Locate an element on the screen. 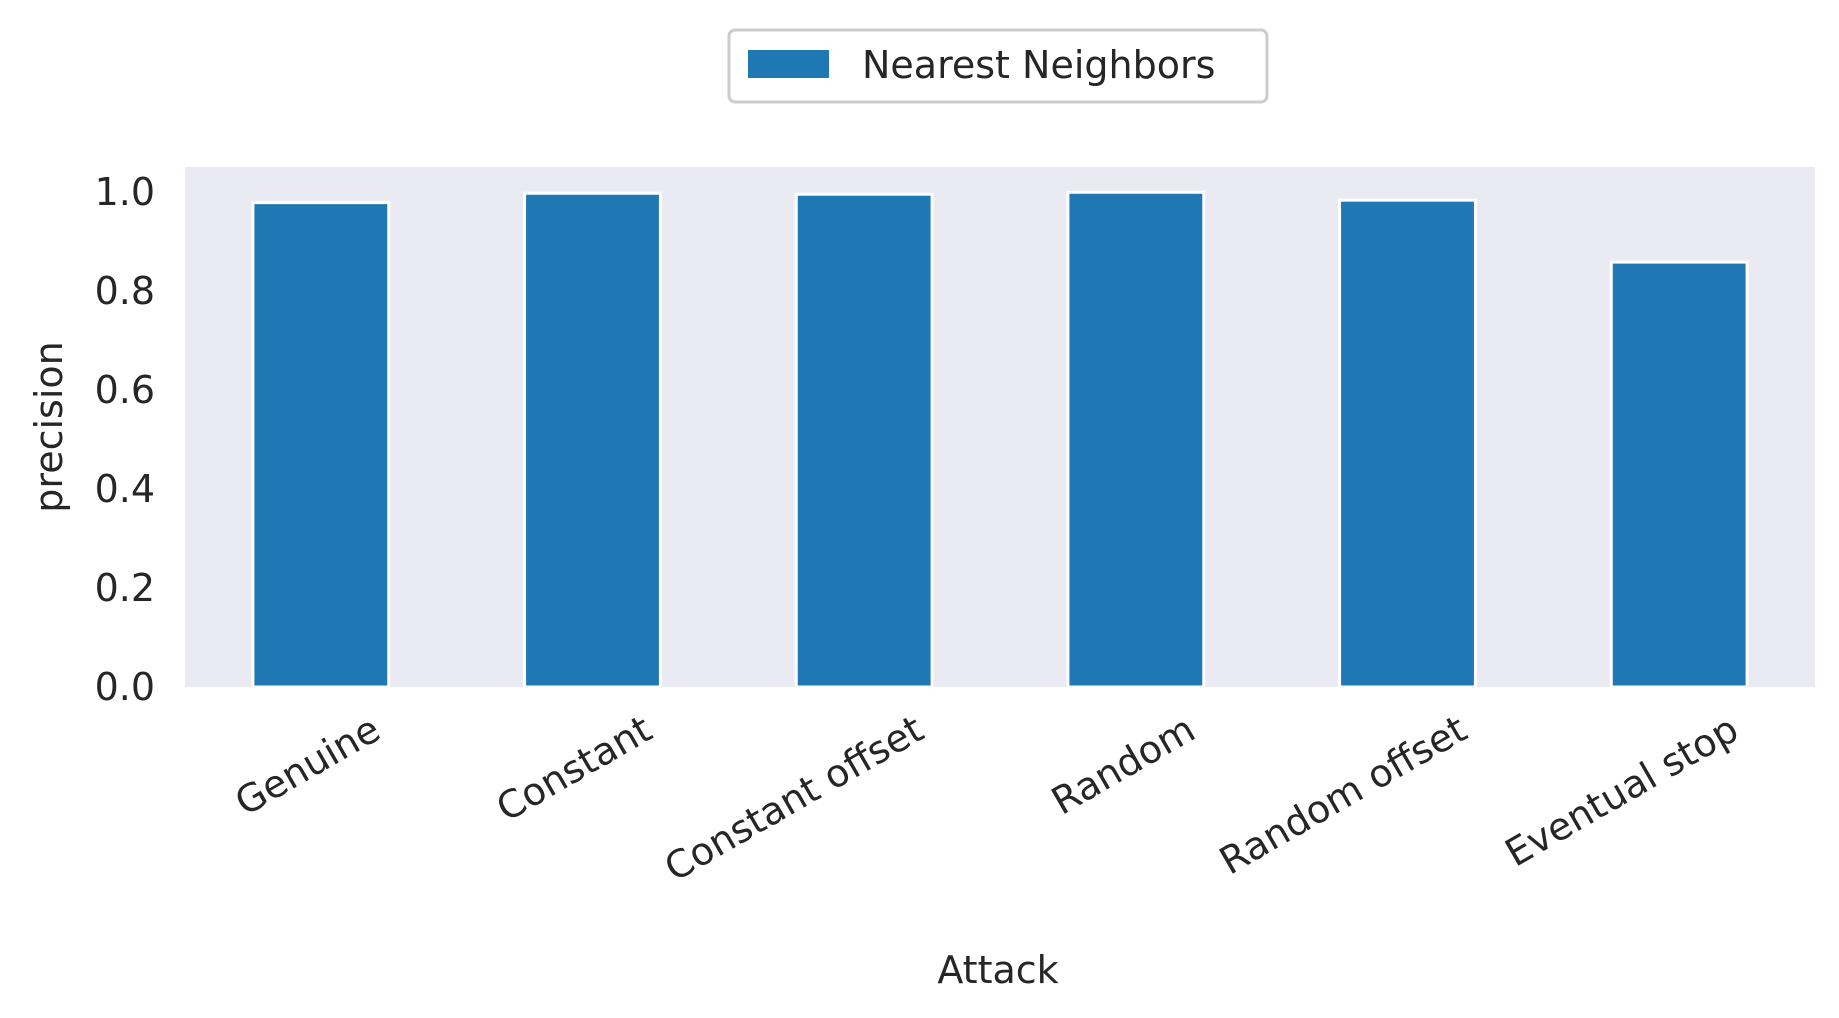 This screenshot has width=1839, height=1018. legend-label: Nearest Neighbors is located at coordinates (1038, 65).